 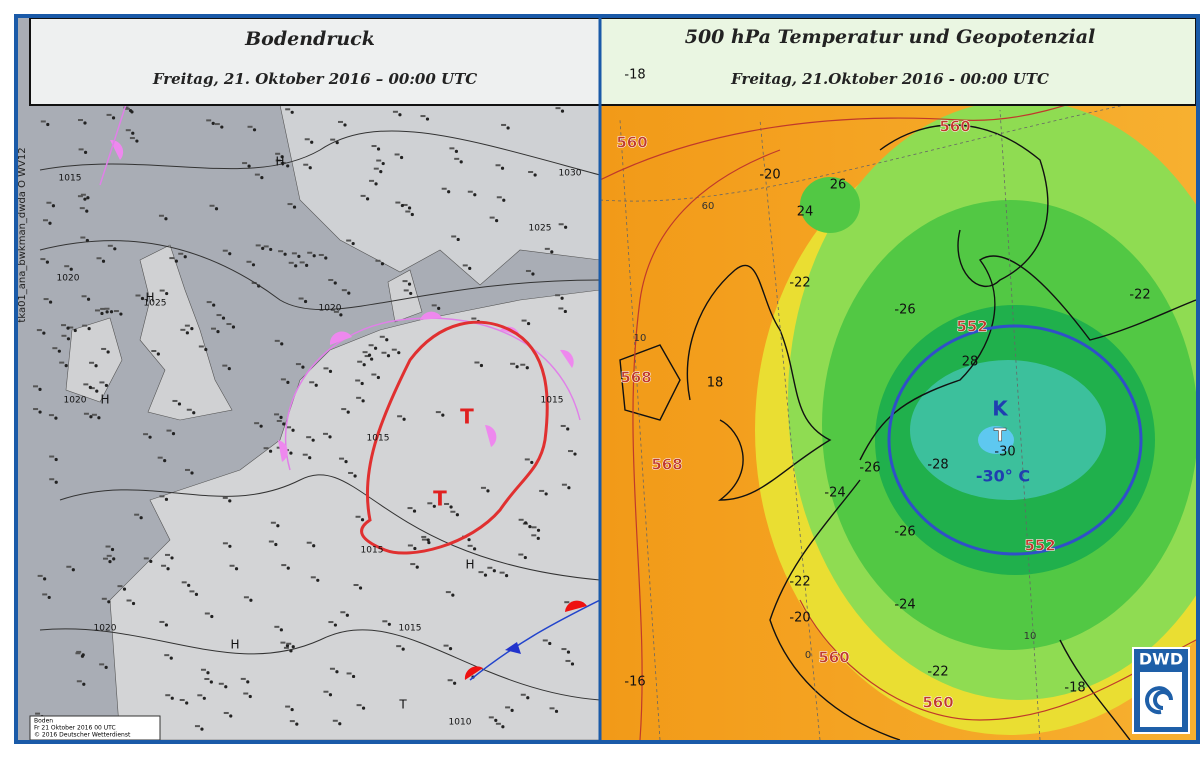 What do you see at coordinates (634, 682) in the screenshot?
I see `temperature-label: -16` at bounding box center [634, 682].